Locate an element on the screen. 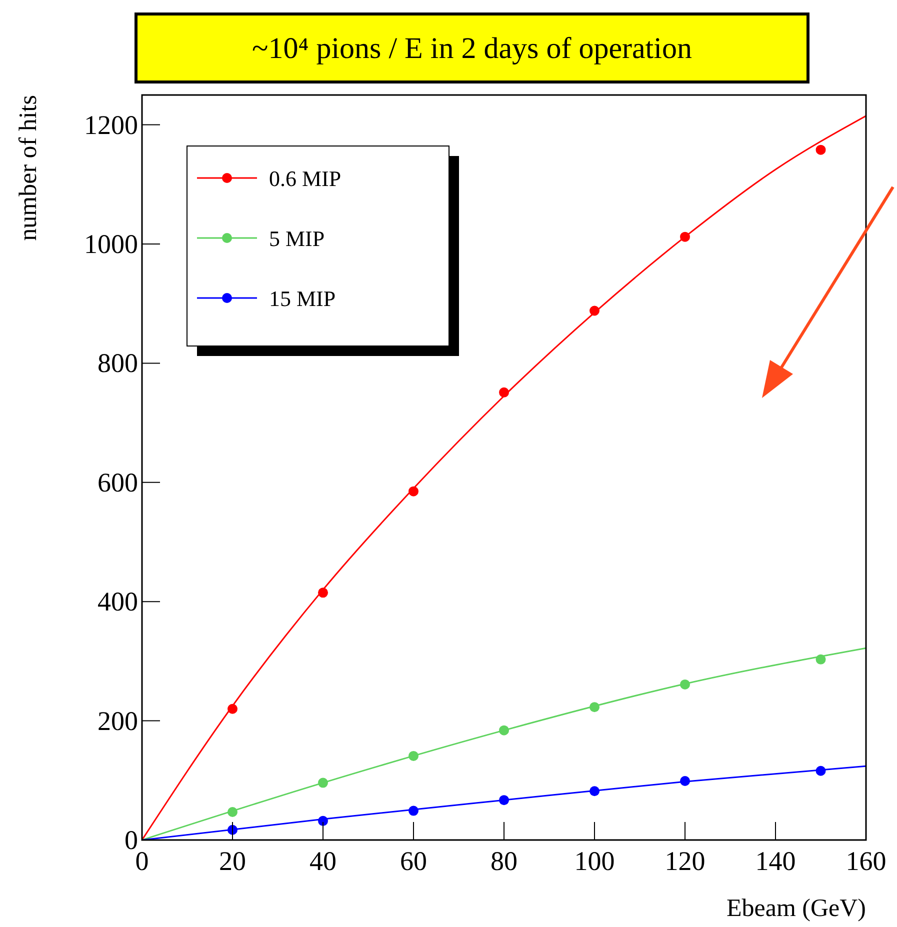  legend-label: 0.6 MIP is located at coordinates (305, 178).